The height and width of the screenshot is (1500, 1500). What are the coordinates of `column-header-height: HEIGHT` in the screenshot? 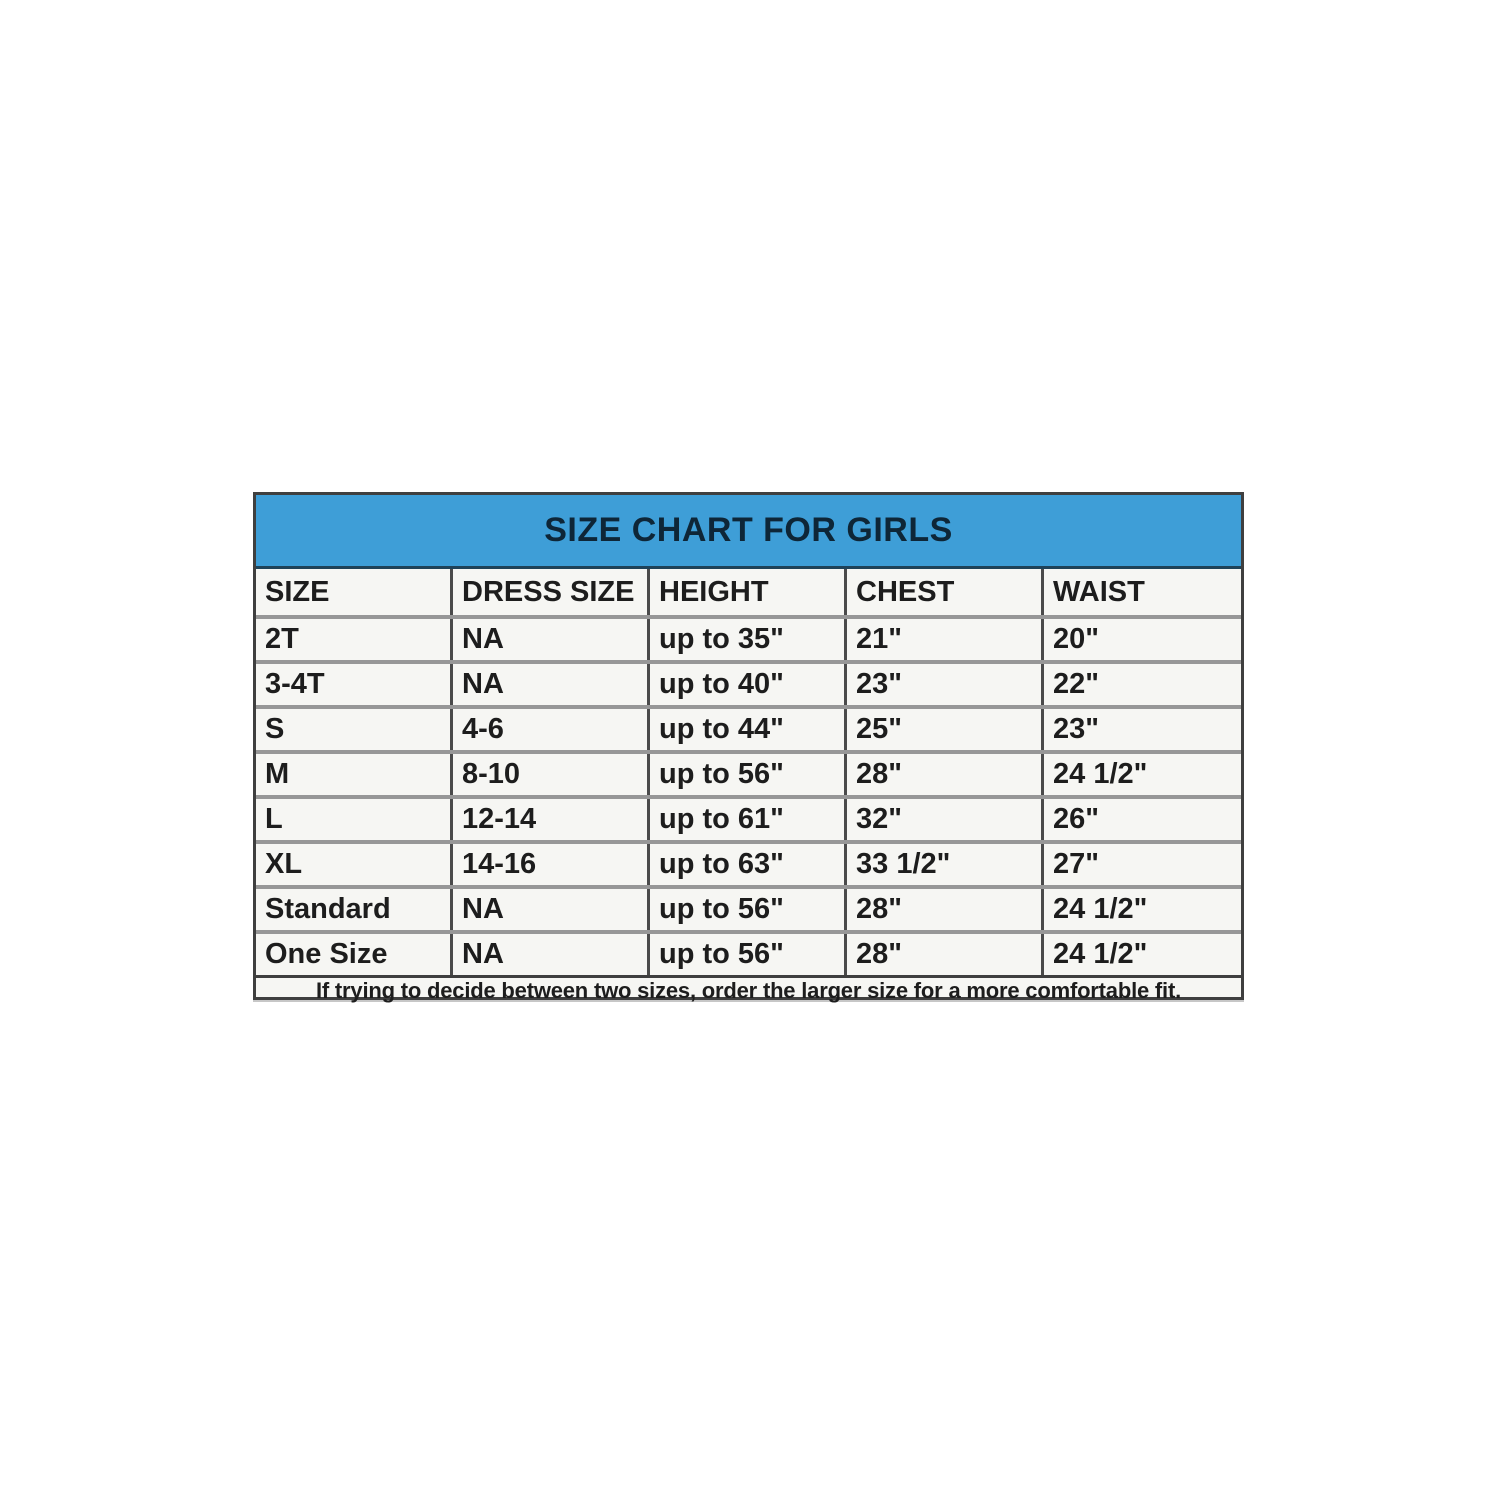 It's located at (748, 592).